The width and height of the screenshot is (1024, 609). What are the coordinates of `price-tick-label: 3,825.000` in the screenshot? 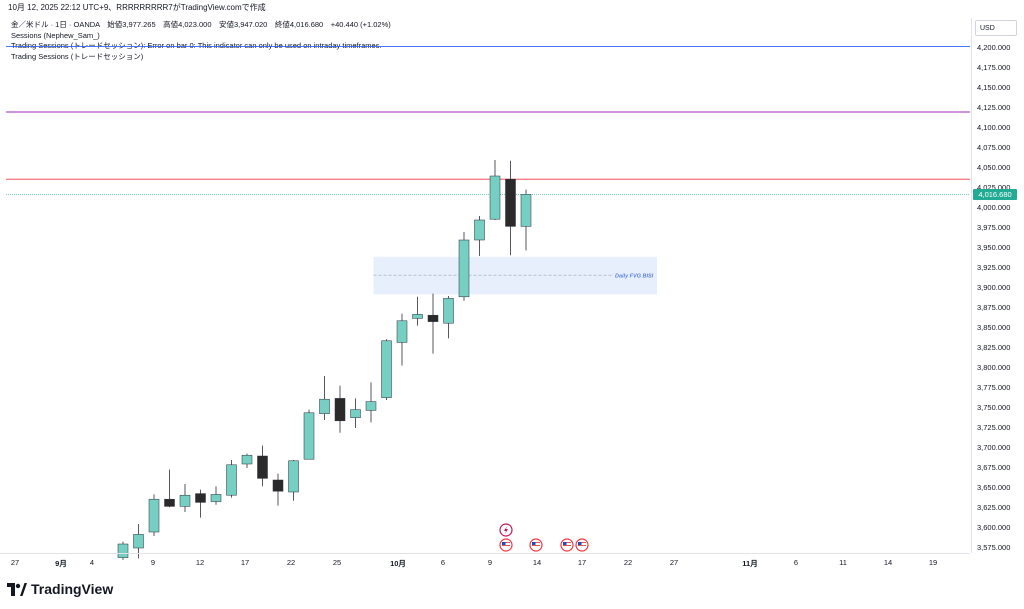 It's located at (994, 347).